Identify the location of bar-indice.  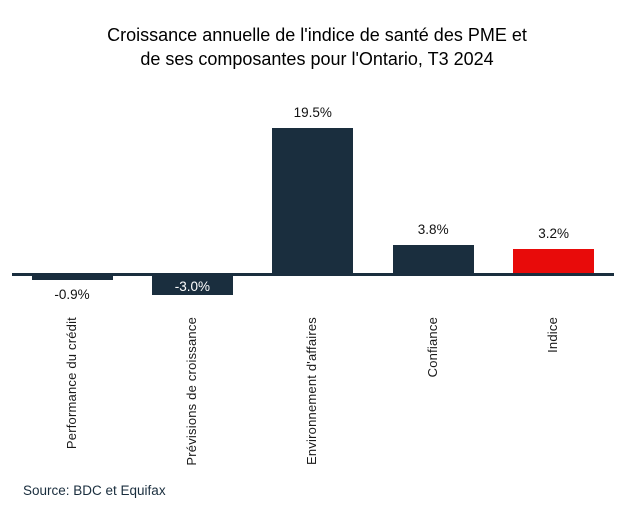
(554, 261).